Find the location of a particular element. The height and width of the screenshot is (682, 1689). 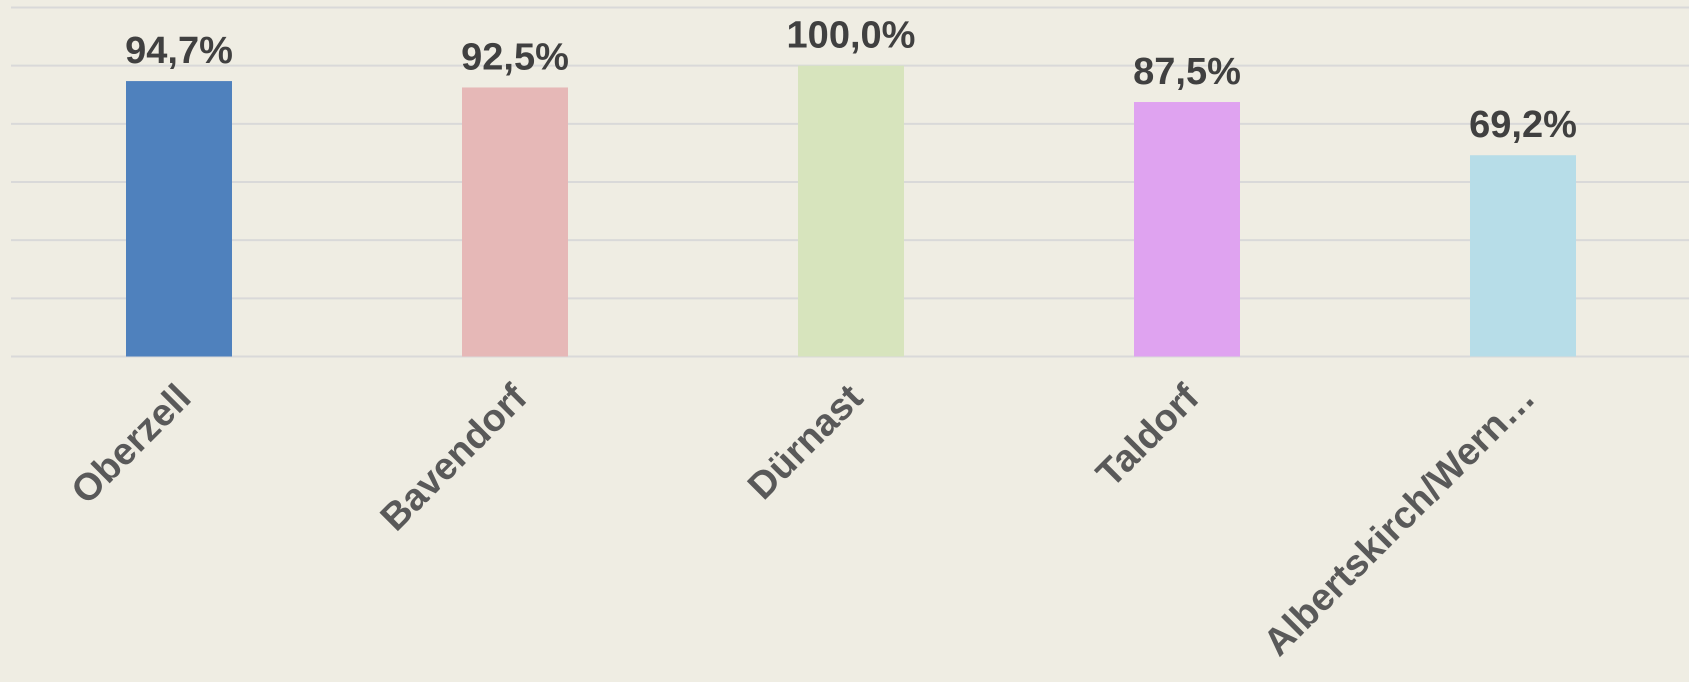

value-label: 94,7% is located at coordinates (179, 51).